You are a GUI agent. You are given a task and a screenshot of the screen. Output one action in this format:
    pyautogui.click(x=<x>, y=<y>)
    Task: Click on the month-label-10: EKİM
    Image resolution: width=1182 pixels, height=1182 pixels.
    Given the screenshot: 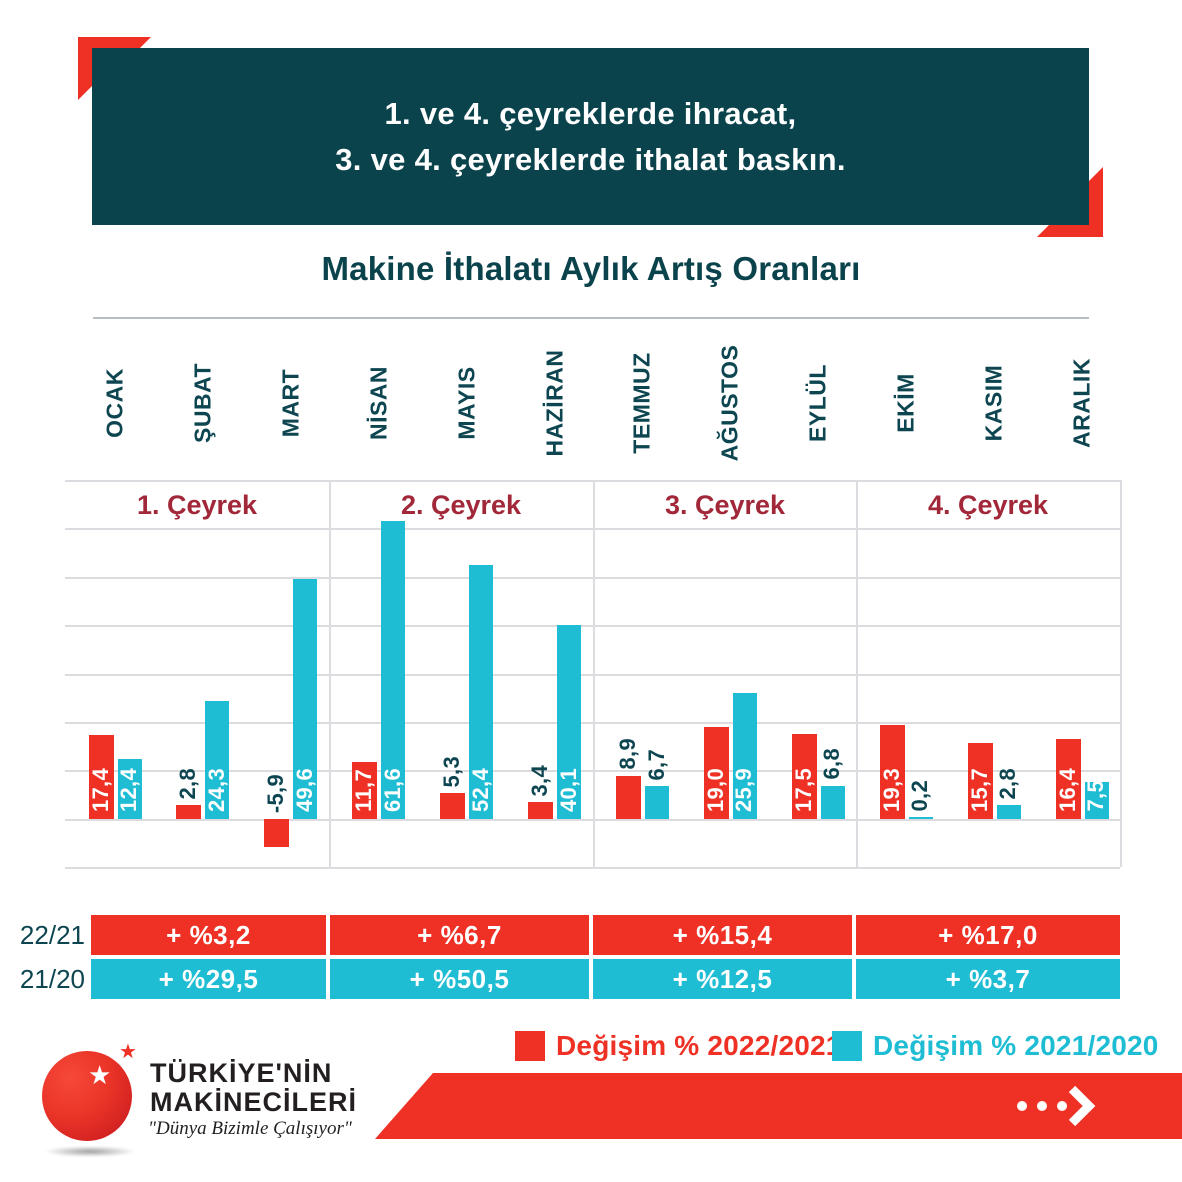 What is the action you would take?
    pyautogui.click(x=906, y=402)
    